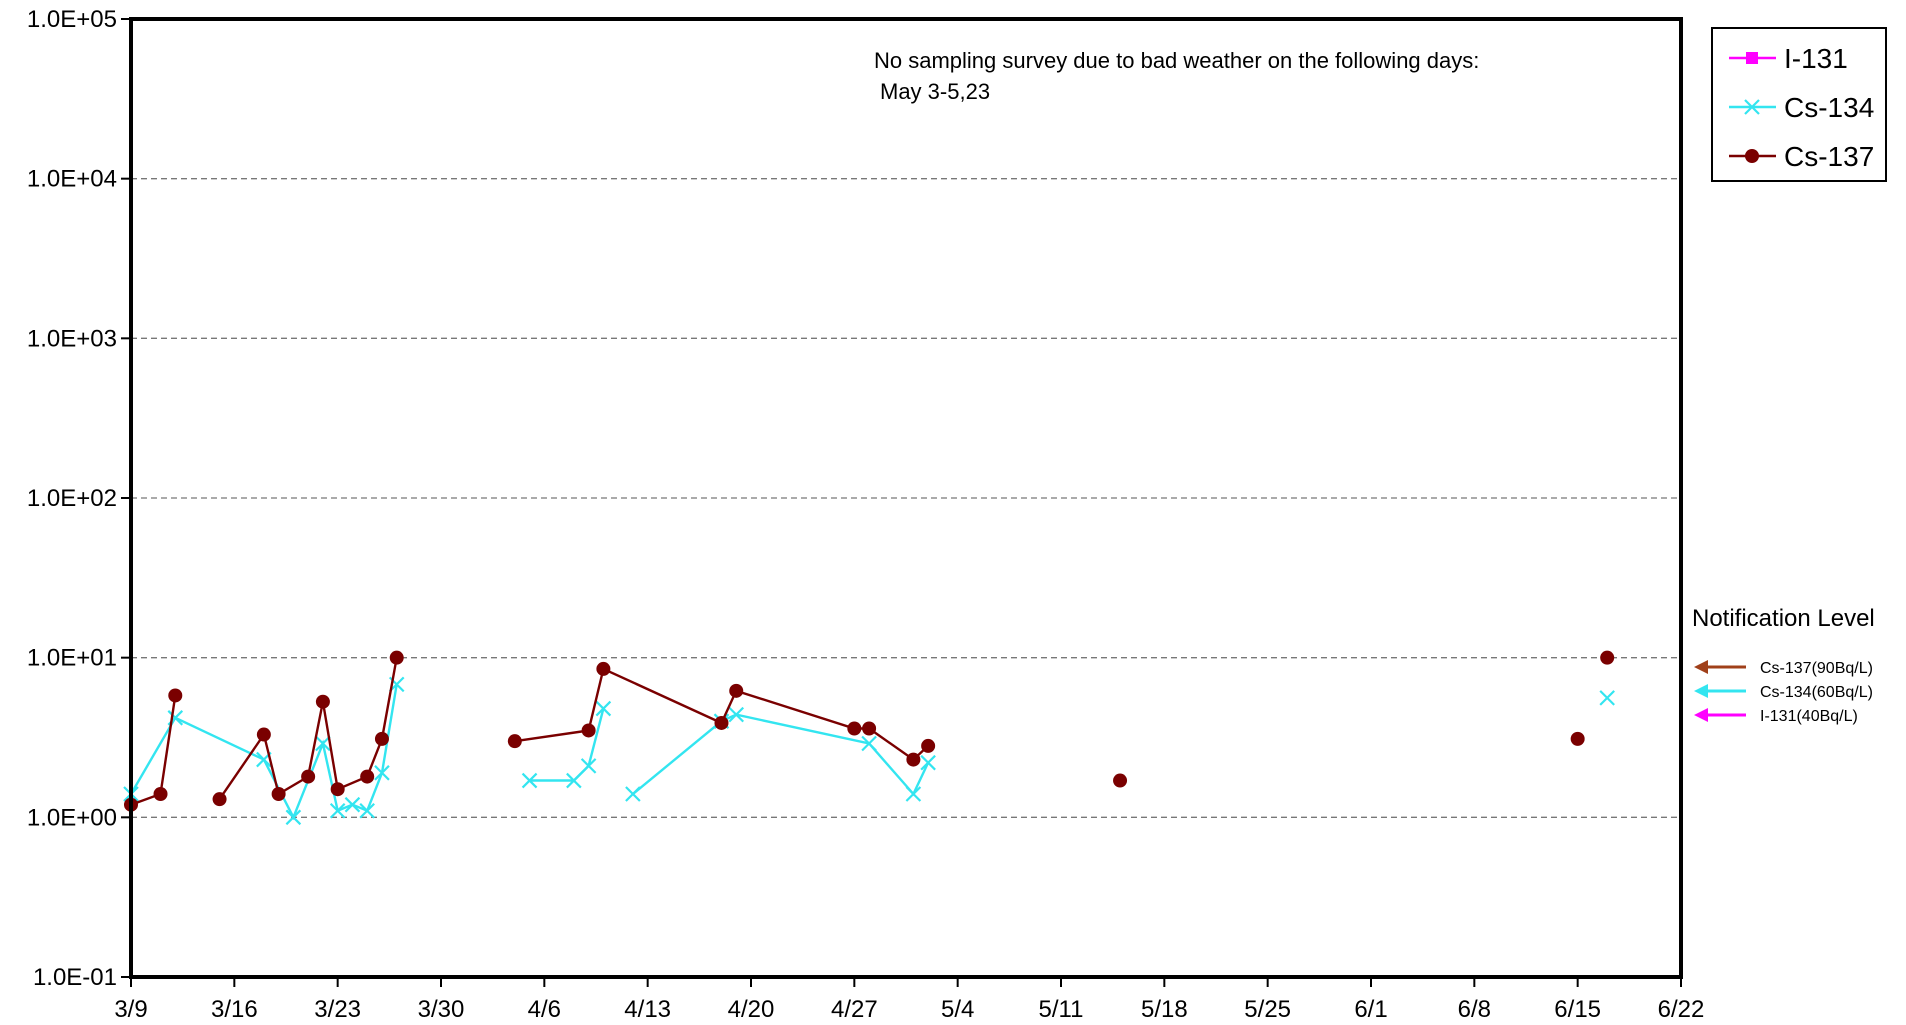 This screenshot has height=1025, width=1906. Describe the element at coordinates (1577, 1009) in the screenshot. I see `x-tick-label: 6/15` at that location.